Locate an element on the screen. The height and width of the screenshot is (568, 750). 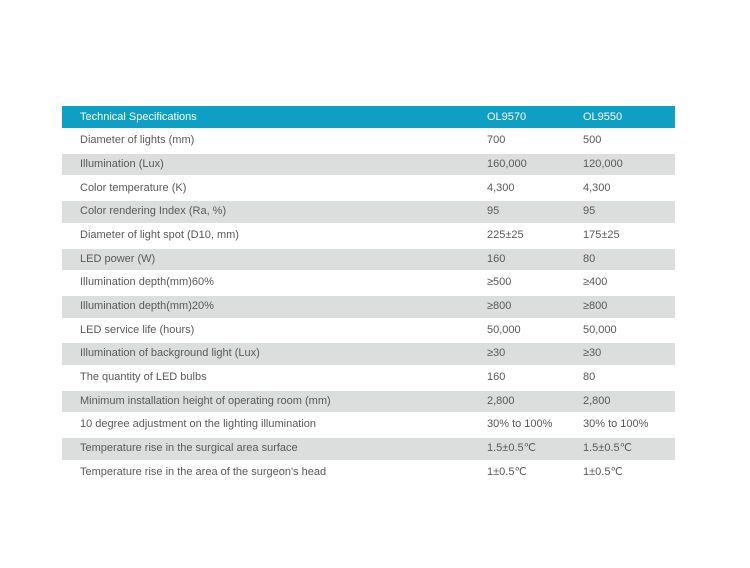
table-row: The quantity of LED bulbs 160 80 is located at coordinates (368, 378).